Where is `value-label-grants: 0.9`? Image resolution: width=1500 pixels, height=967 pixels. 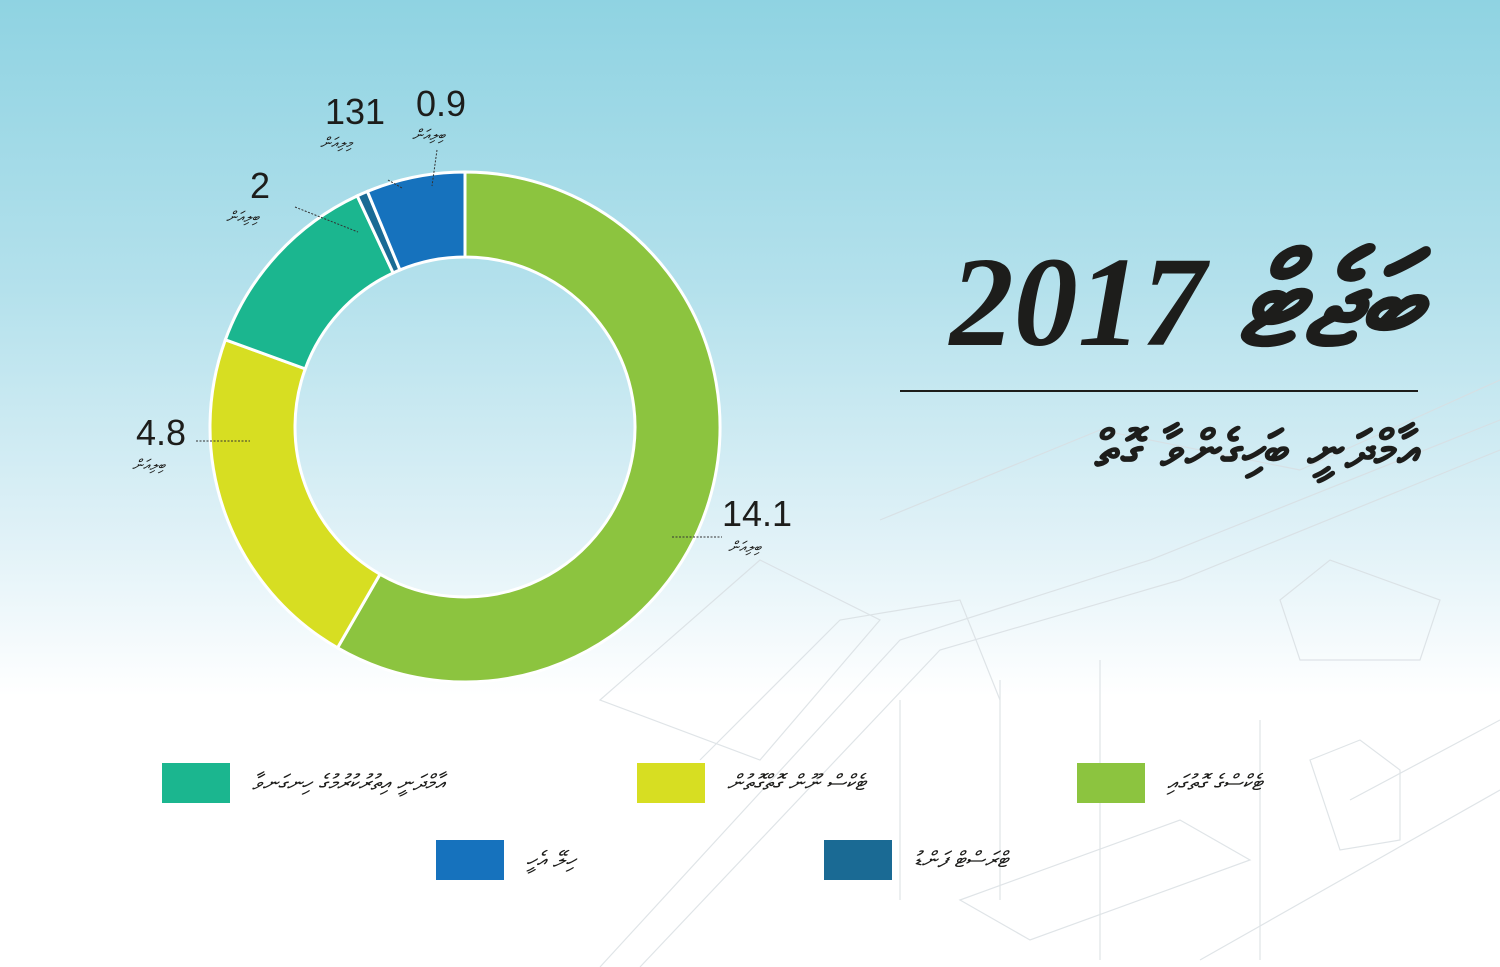
value-label-grants: 0.9 is located at coordinates (441, 103).